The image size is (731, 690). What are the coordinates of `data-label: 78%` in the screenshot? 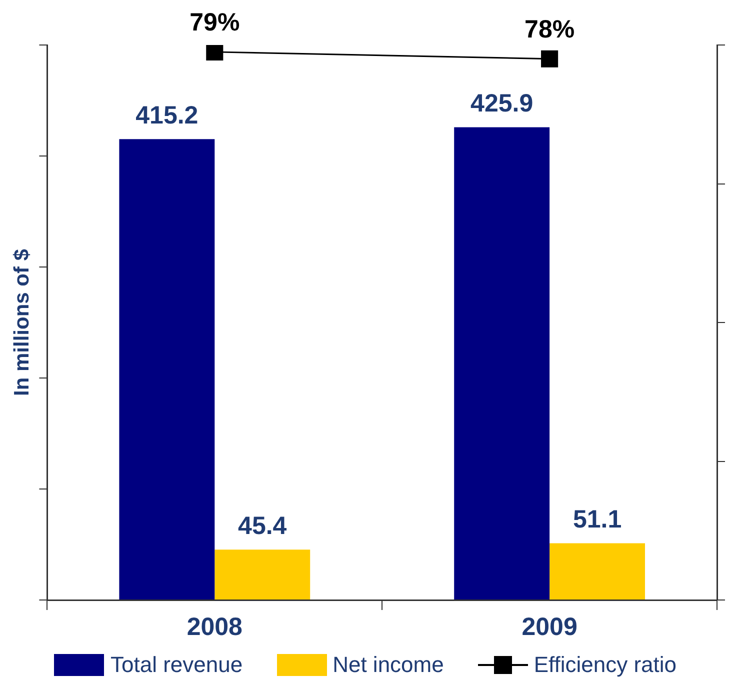 It's located at (549, 29).